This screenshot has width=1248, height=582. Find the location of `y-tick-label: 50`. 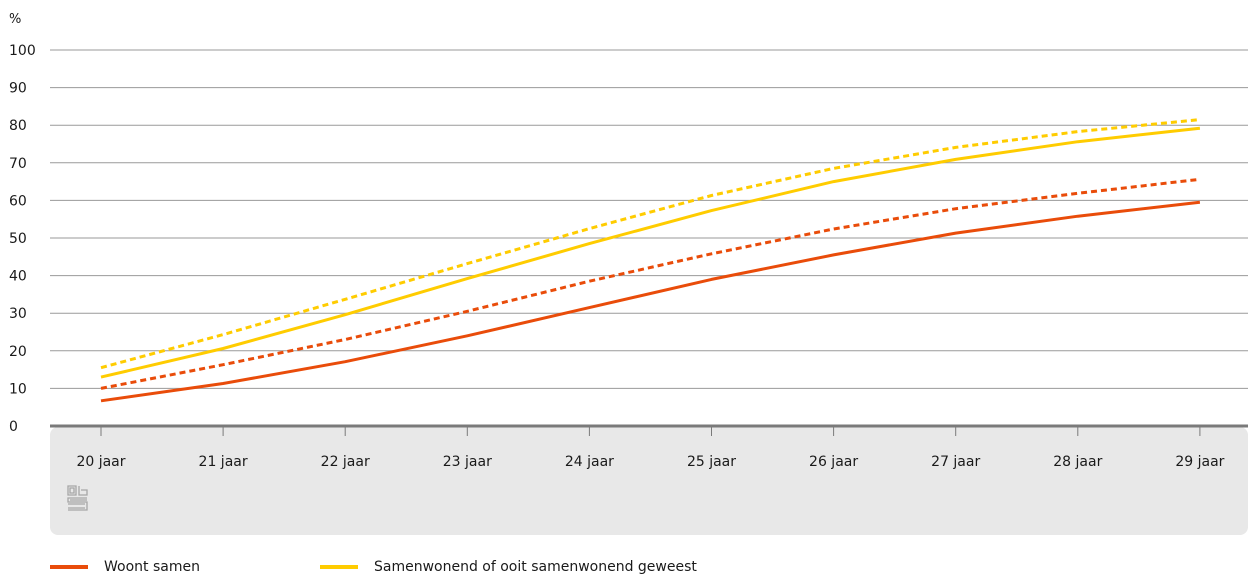

y-tick-label: 50 is located at coordinates (18, 239).